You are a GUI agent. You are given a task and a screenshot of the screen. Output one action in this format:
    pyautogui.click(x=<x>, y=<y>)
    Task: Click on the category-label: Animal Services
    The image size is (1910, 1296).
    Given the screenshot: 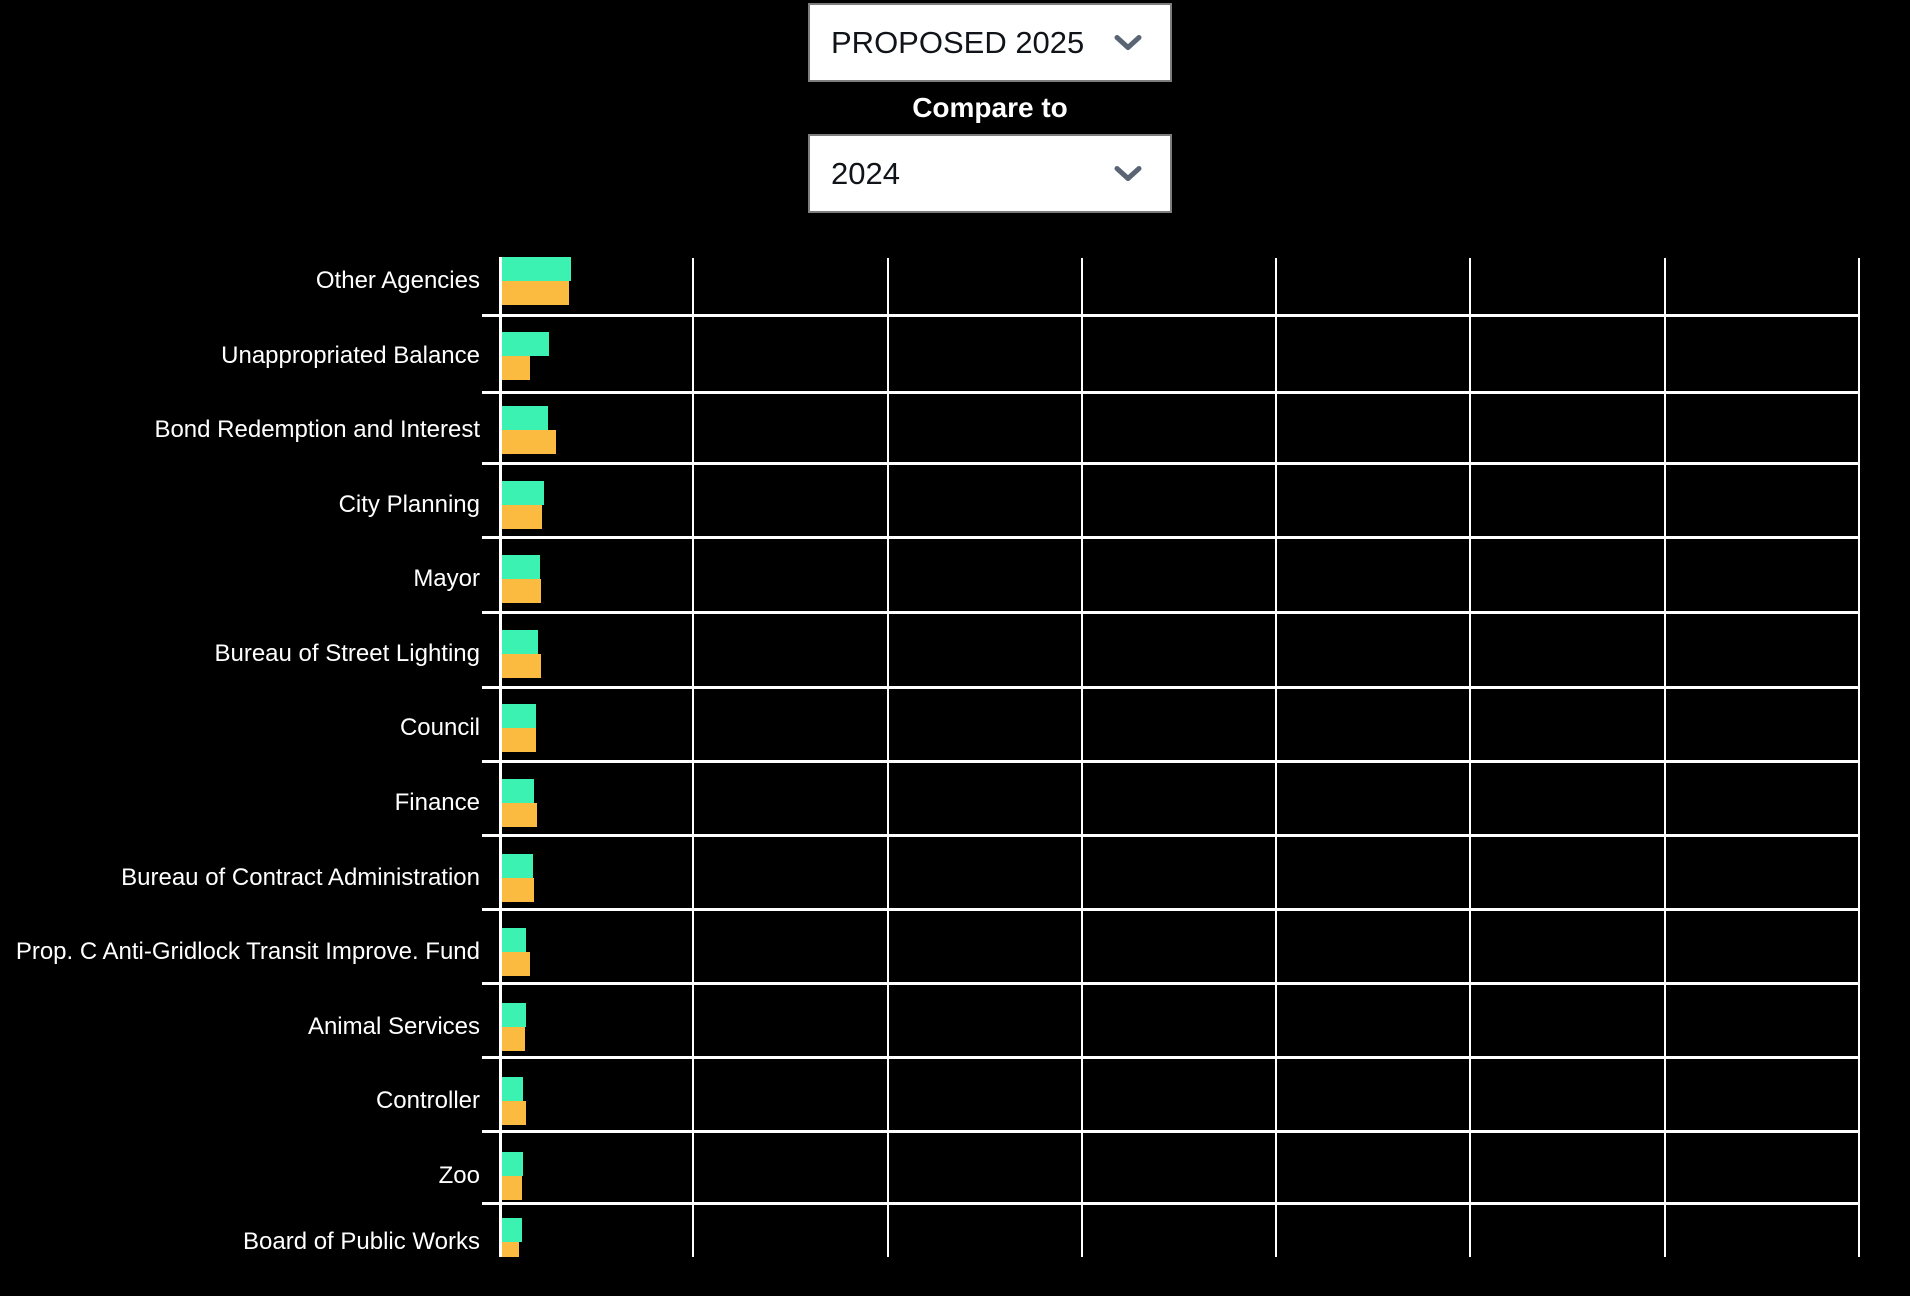 What is the action you would take?
    pyautogui.click(x=393, y=1026)
    